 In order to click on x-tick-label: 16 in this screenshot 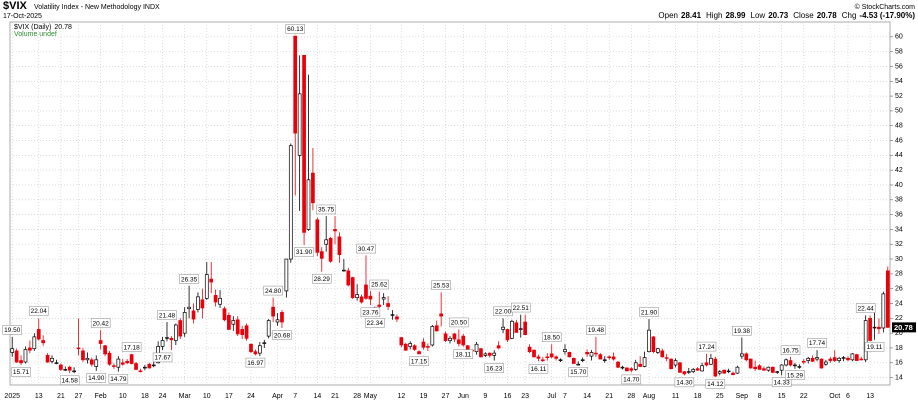, I will do `click(508, 396)`.